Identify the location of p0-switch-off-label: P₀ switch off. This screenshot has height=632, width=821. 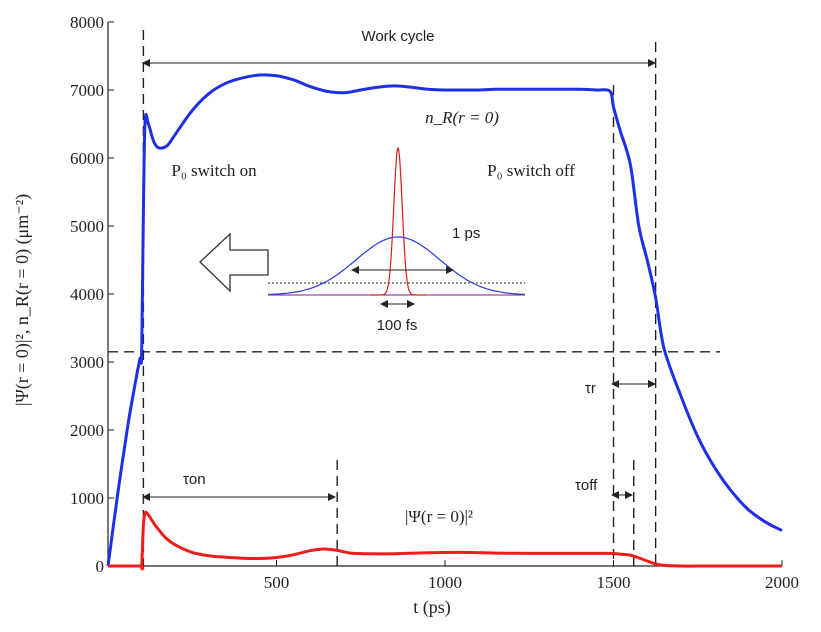
(531, 170).